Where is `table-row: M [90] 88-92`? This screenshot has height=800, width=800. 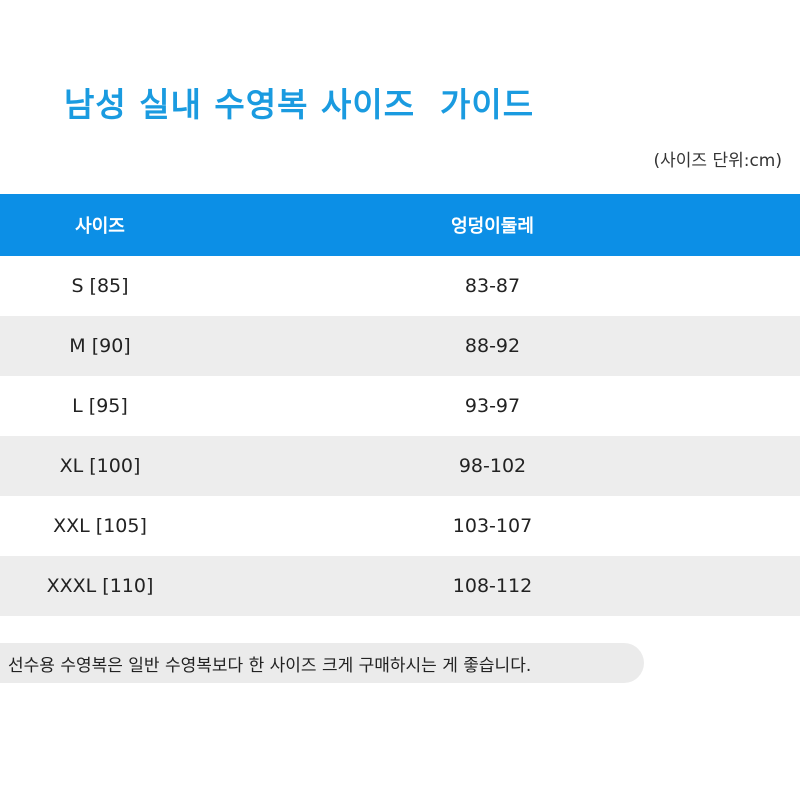 table-row: M [90] 88-92 is located at coordinates (400, 346).